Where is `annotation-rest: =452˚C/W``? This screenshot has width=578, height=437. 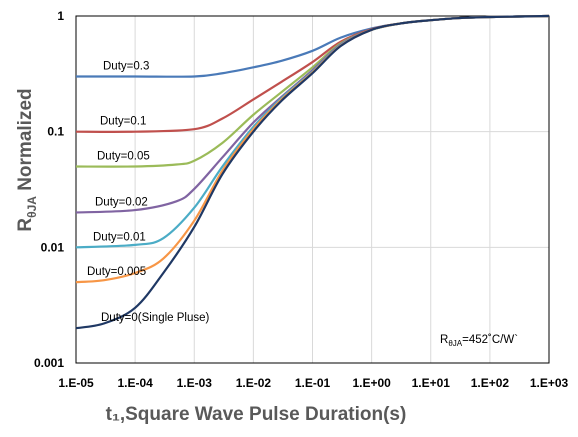
annotation-rest: =452˚C/W` is located at coordinates (490, 340).